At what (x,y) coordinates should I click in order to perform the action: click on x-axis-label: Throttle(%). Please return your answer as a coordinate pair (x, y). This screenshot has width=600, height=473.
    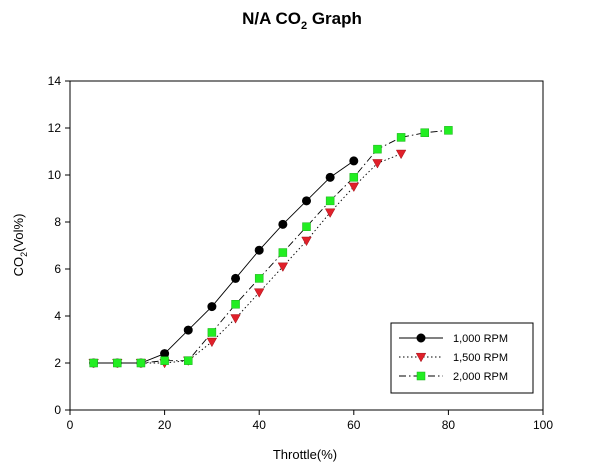
    Looking at the image, I should click on (305, 454).